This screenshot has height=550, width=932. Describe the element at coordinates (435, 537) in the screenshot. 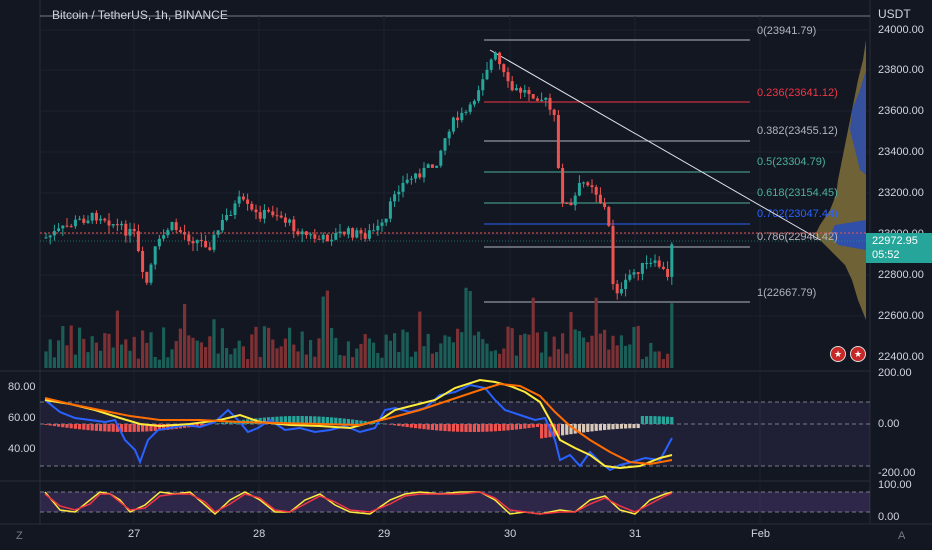

I see `time-axis: 27 28 29 30 31 Feb` at that location.